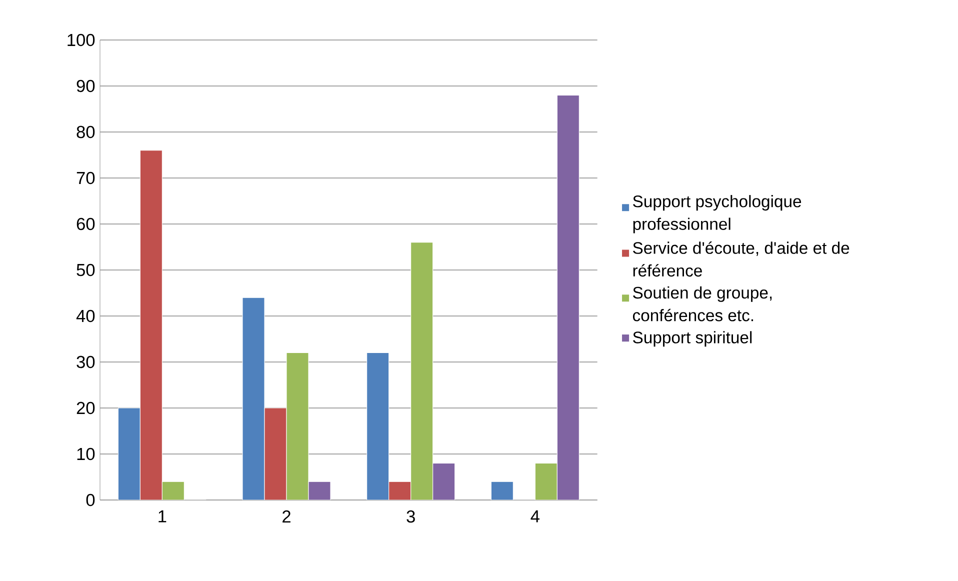 The height and width of the screenshot is (581, 958). Describe the element at coordinates (410, 516) in the screenshot. I see `x-tick-label: 3` at that location.